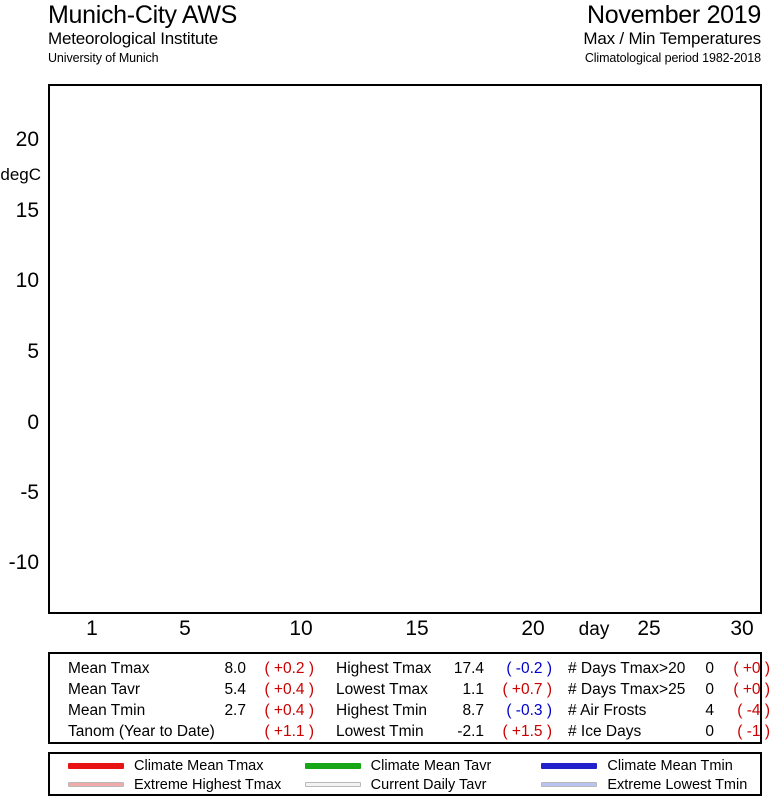  What do you see at coordinates (143, 15) in the screenshot?
I see `station-title: Munich-City AWS` at bounding box center [143, 15].